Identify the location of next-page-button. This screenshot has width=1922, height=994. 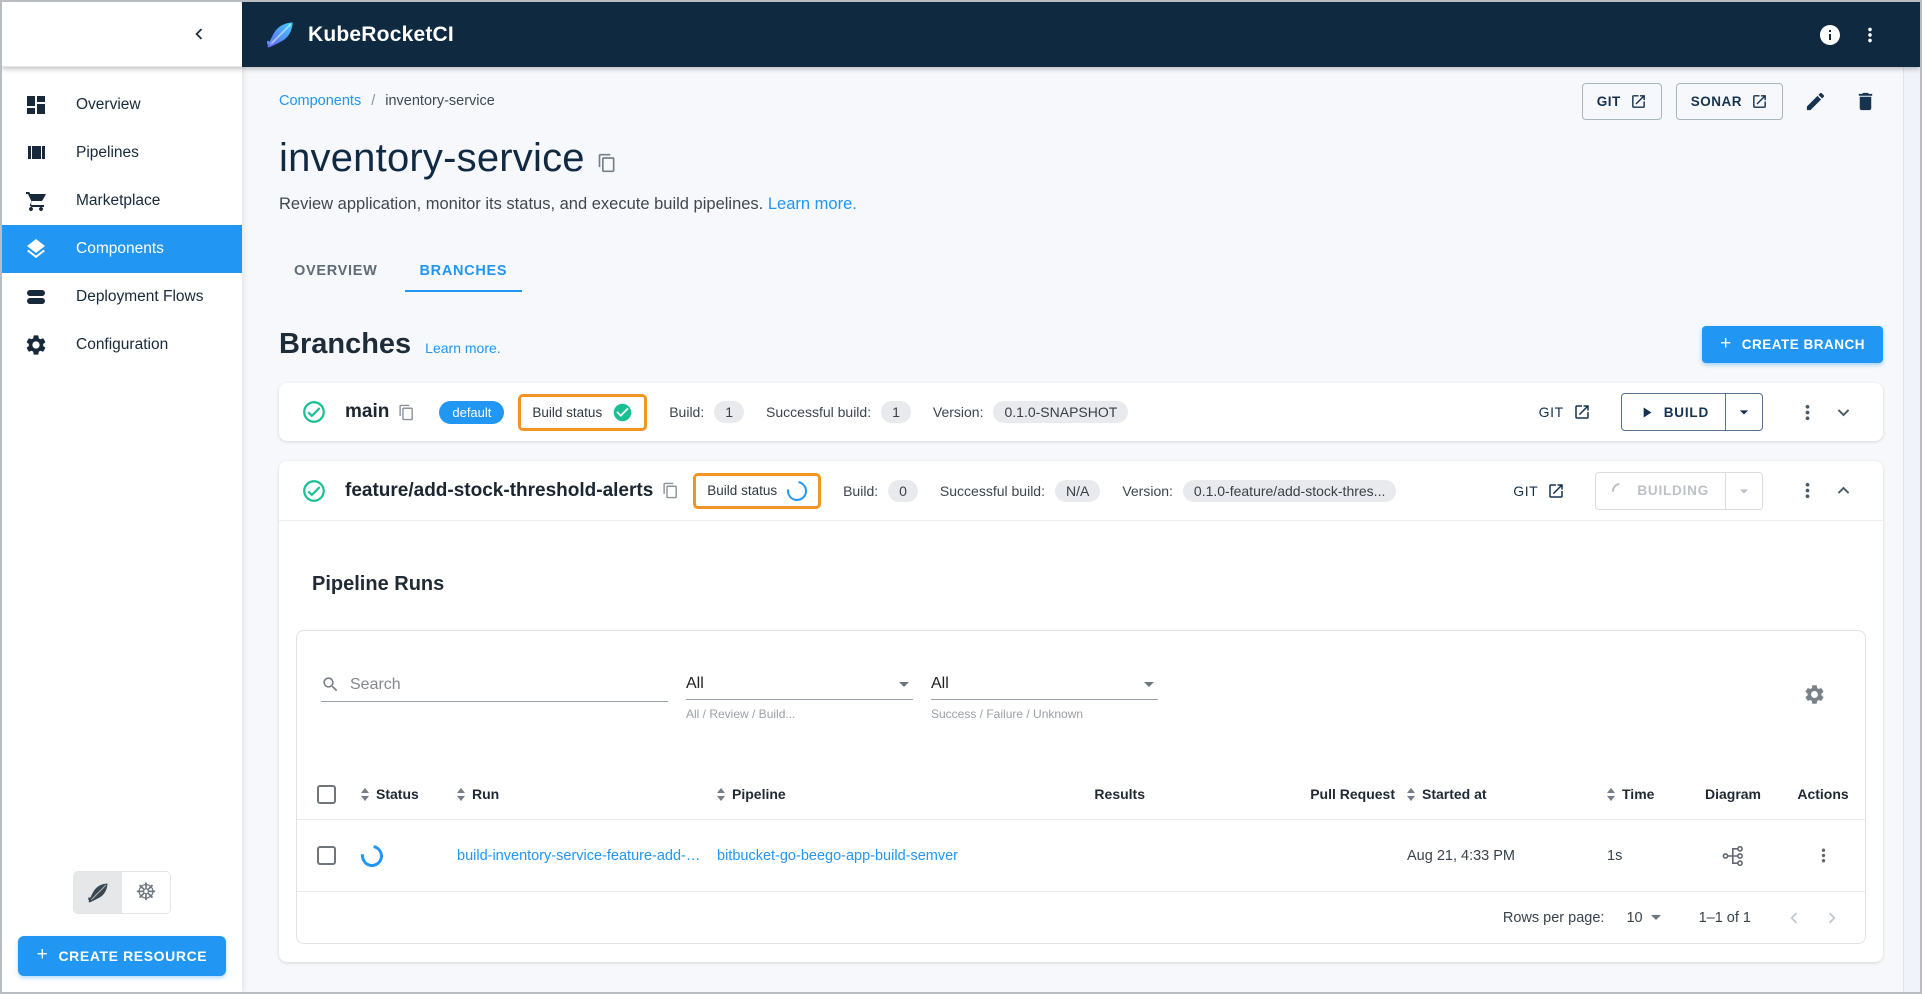
(1832, 918).